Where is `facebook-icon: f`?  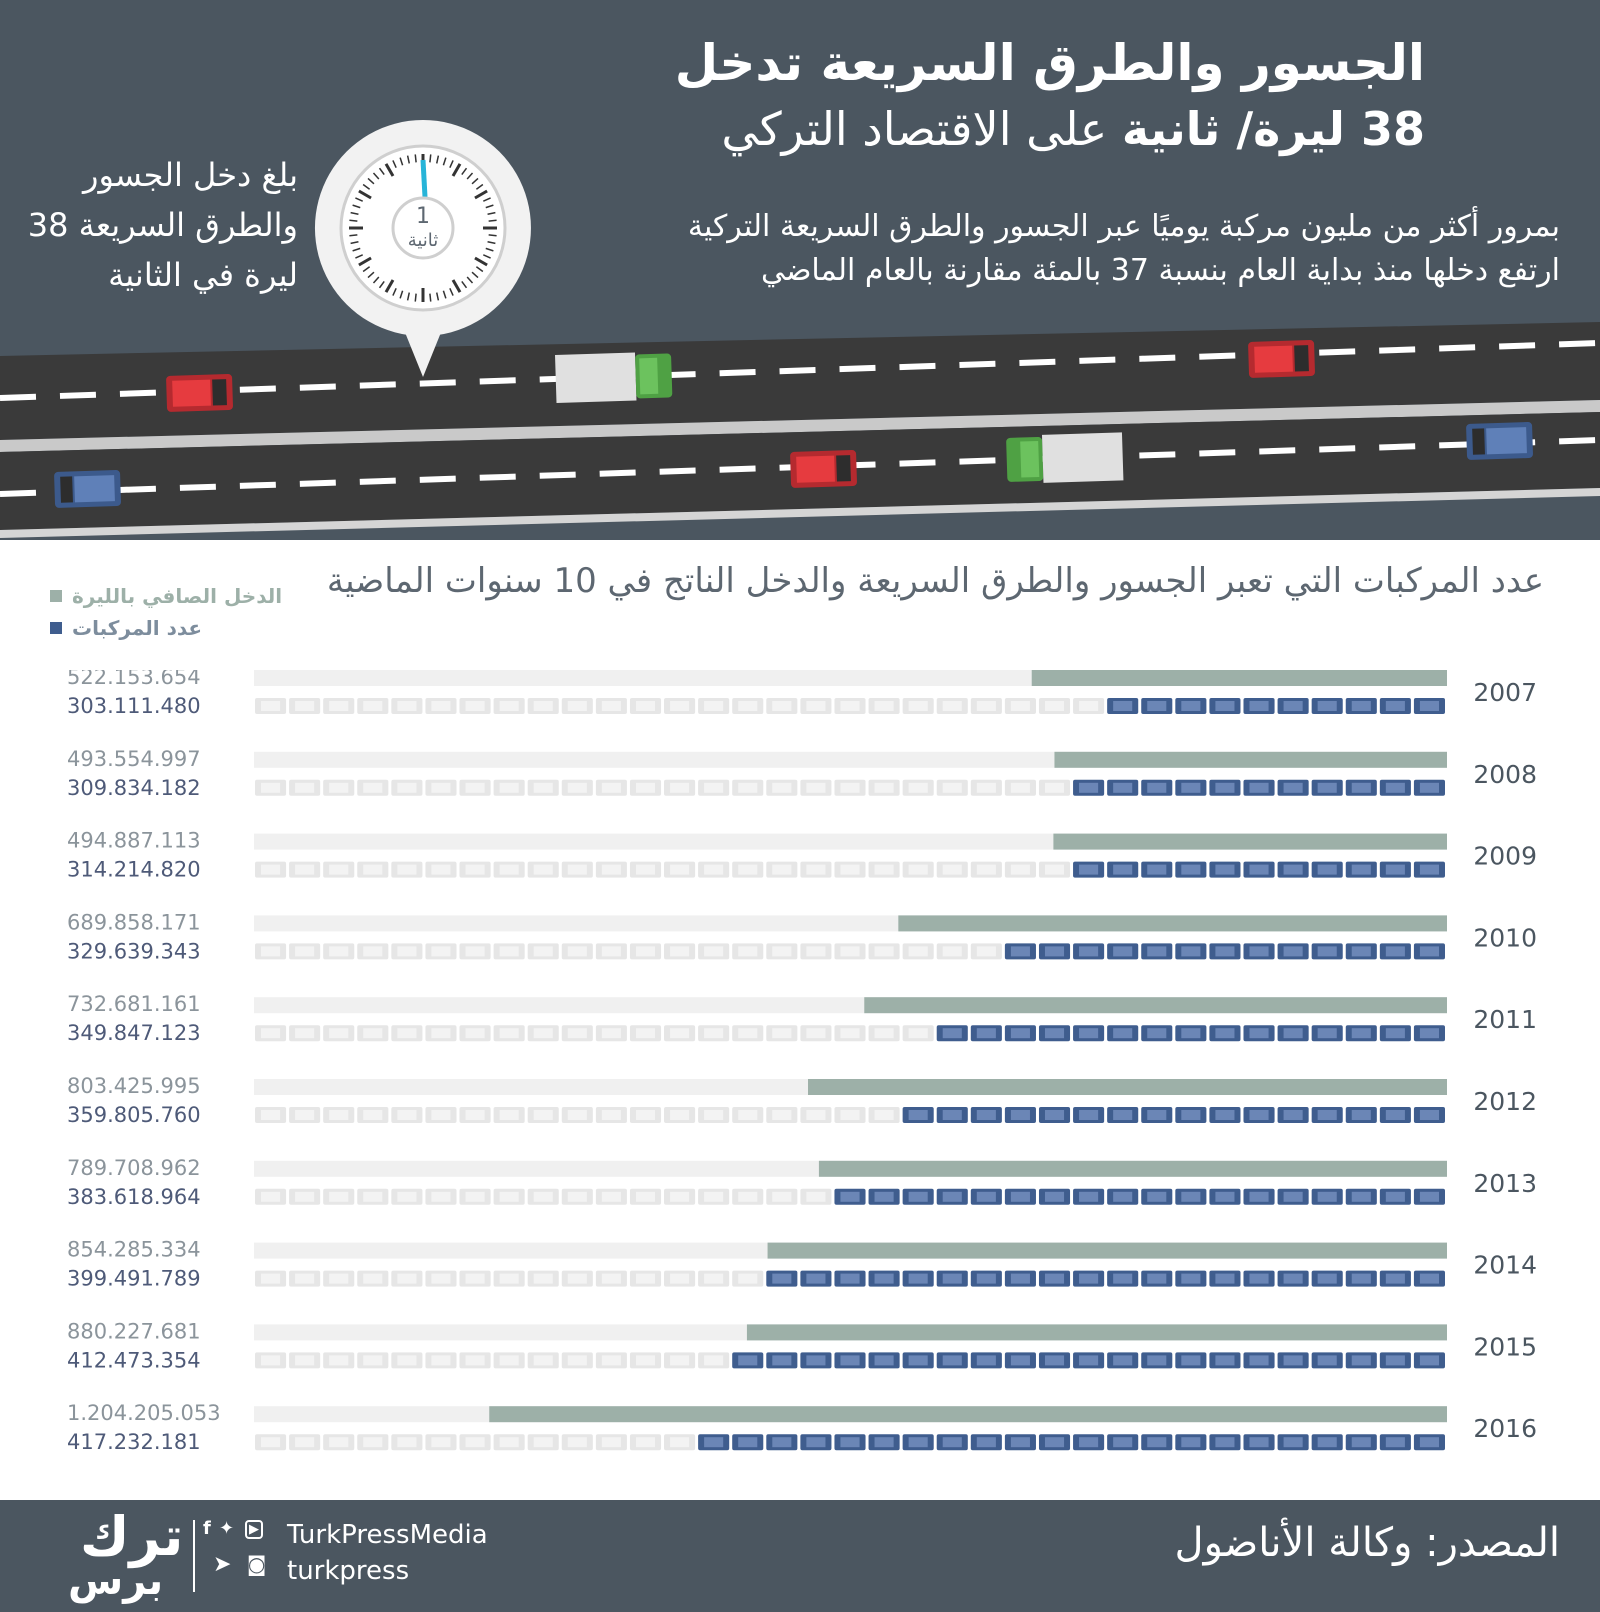
facebook-icon: f is located at coordinates (207, 1528).